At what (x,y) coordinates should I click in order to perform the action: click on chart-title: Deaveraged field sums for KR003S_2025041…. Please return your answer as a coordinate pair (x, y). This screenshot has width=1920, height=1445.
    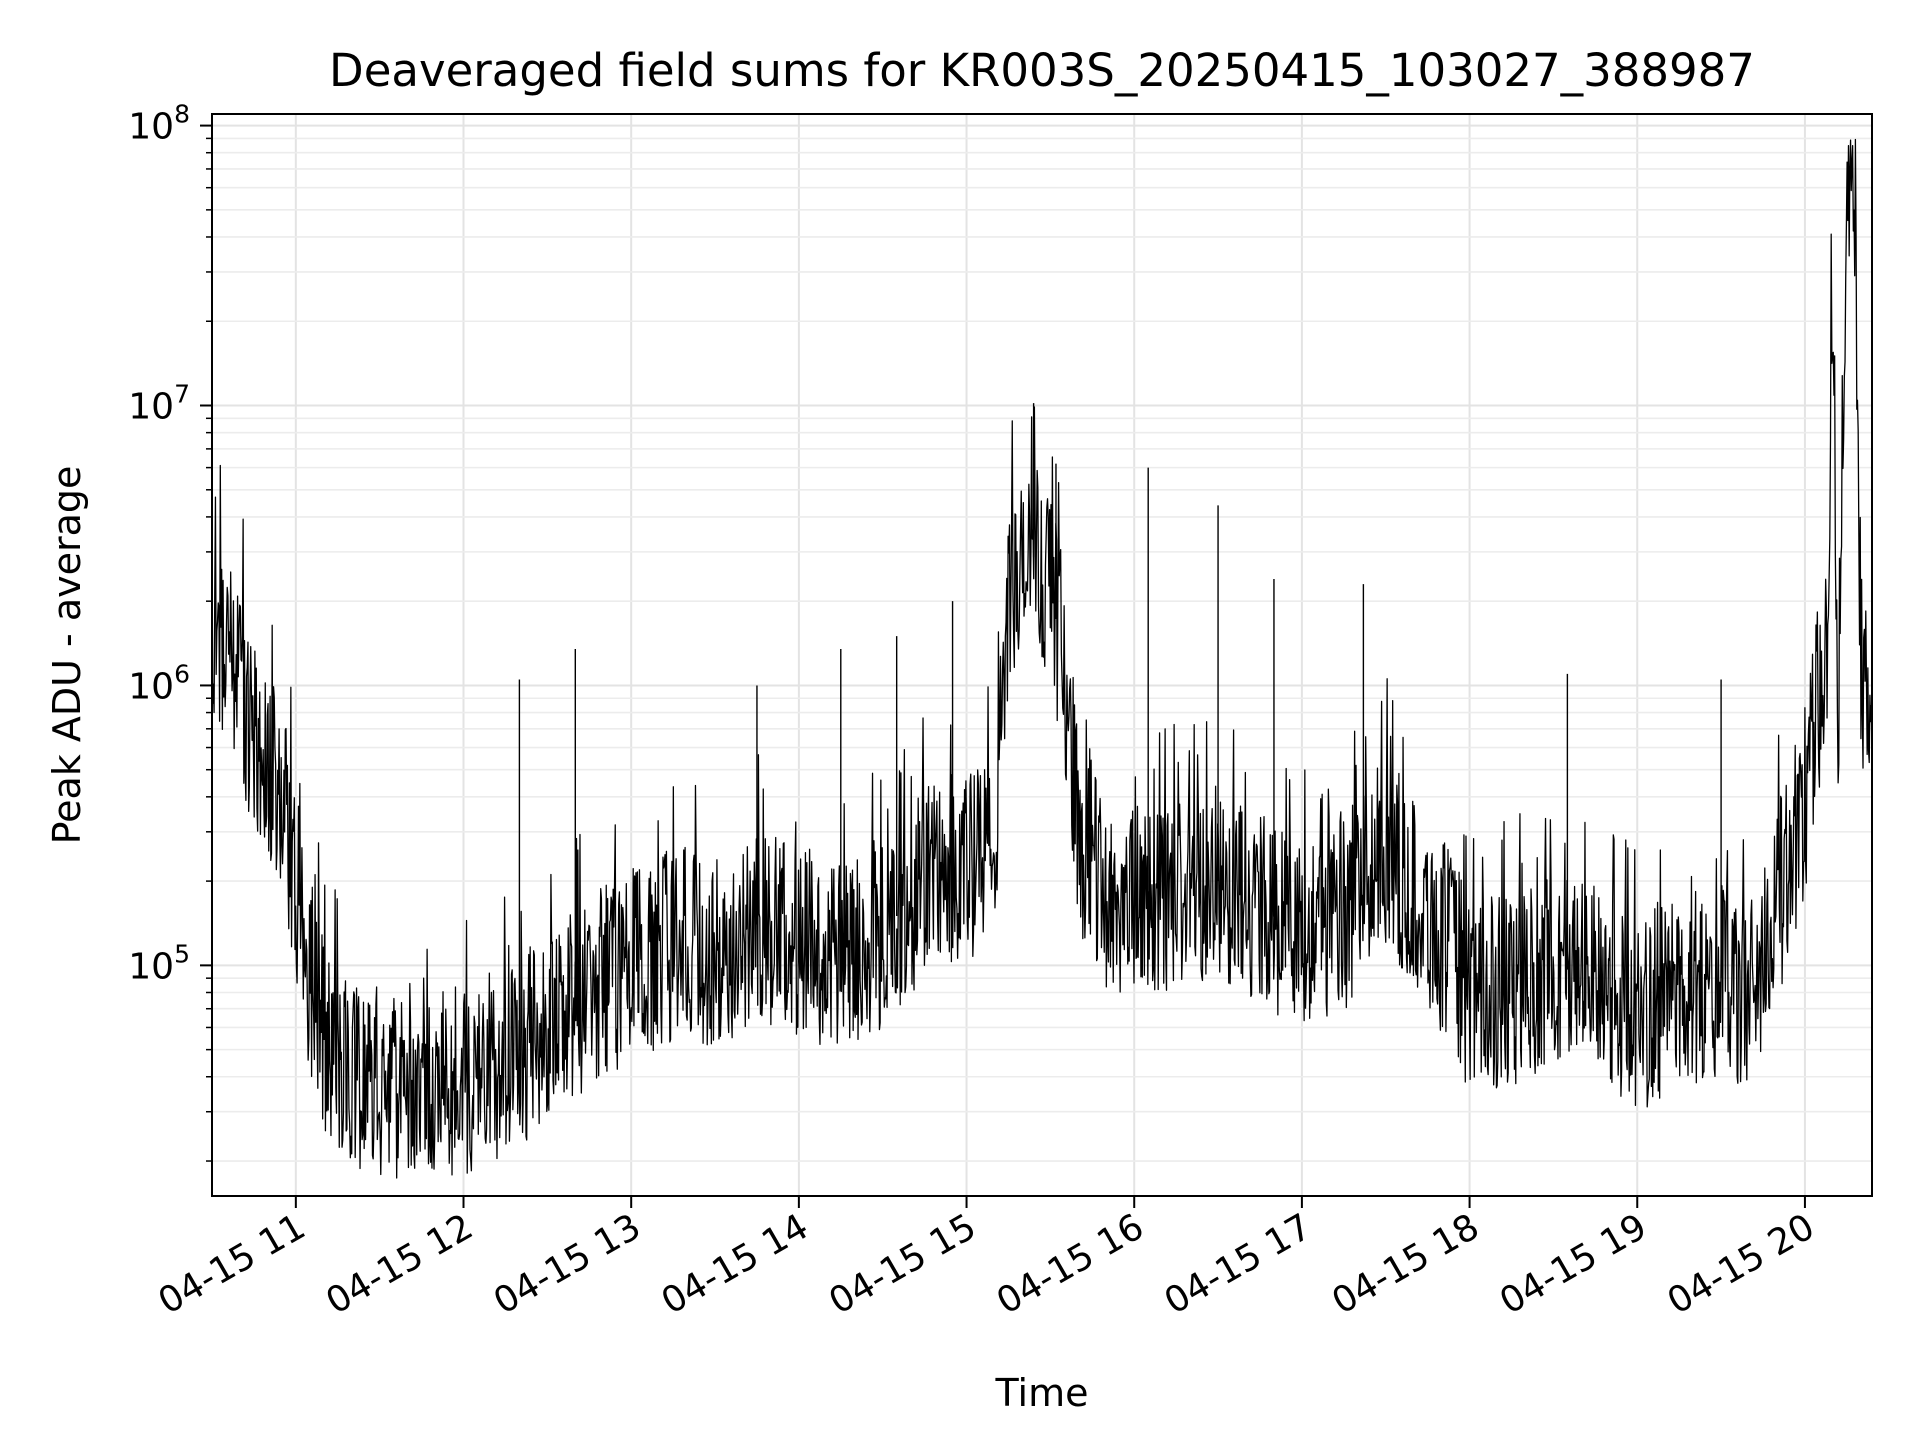
    Looking at the image, I should click on (1042, 70).